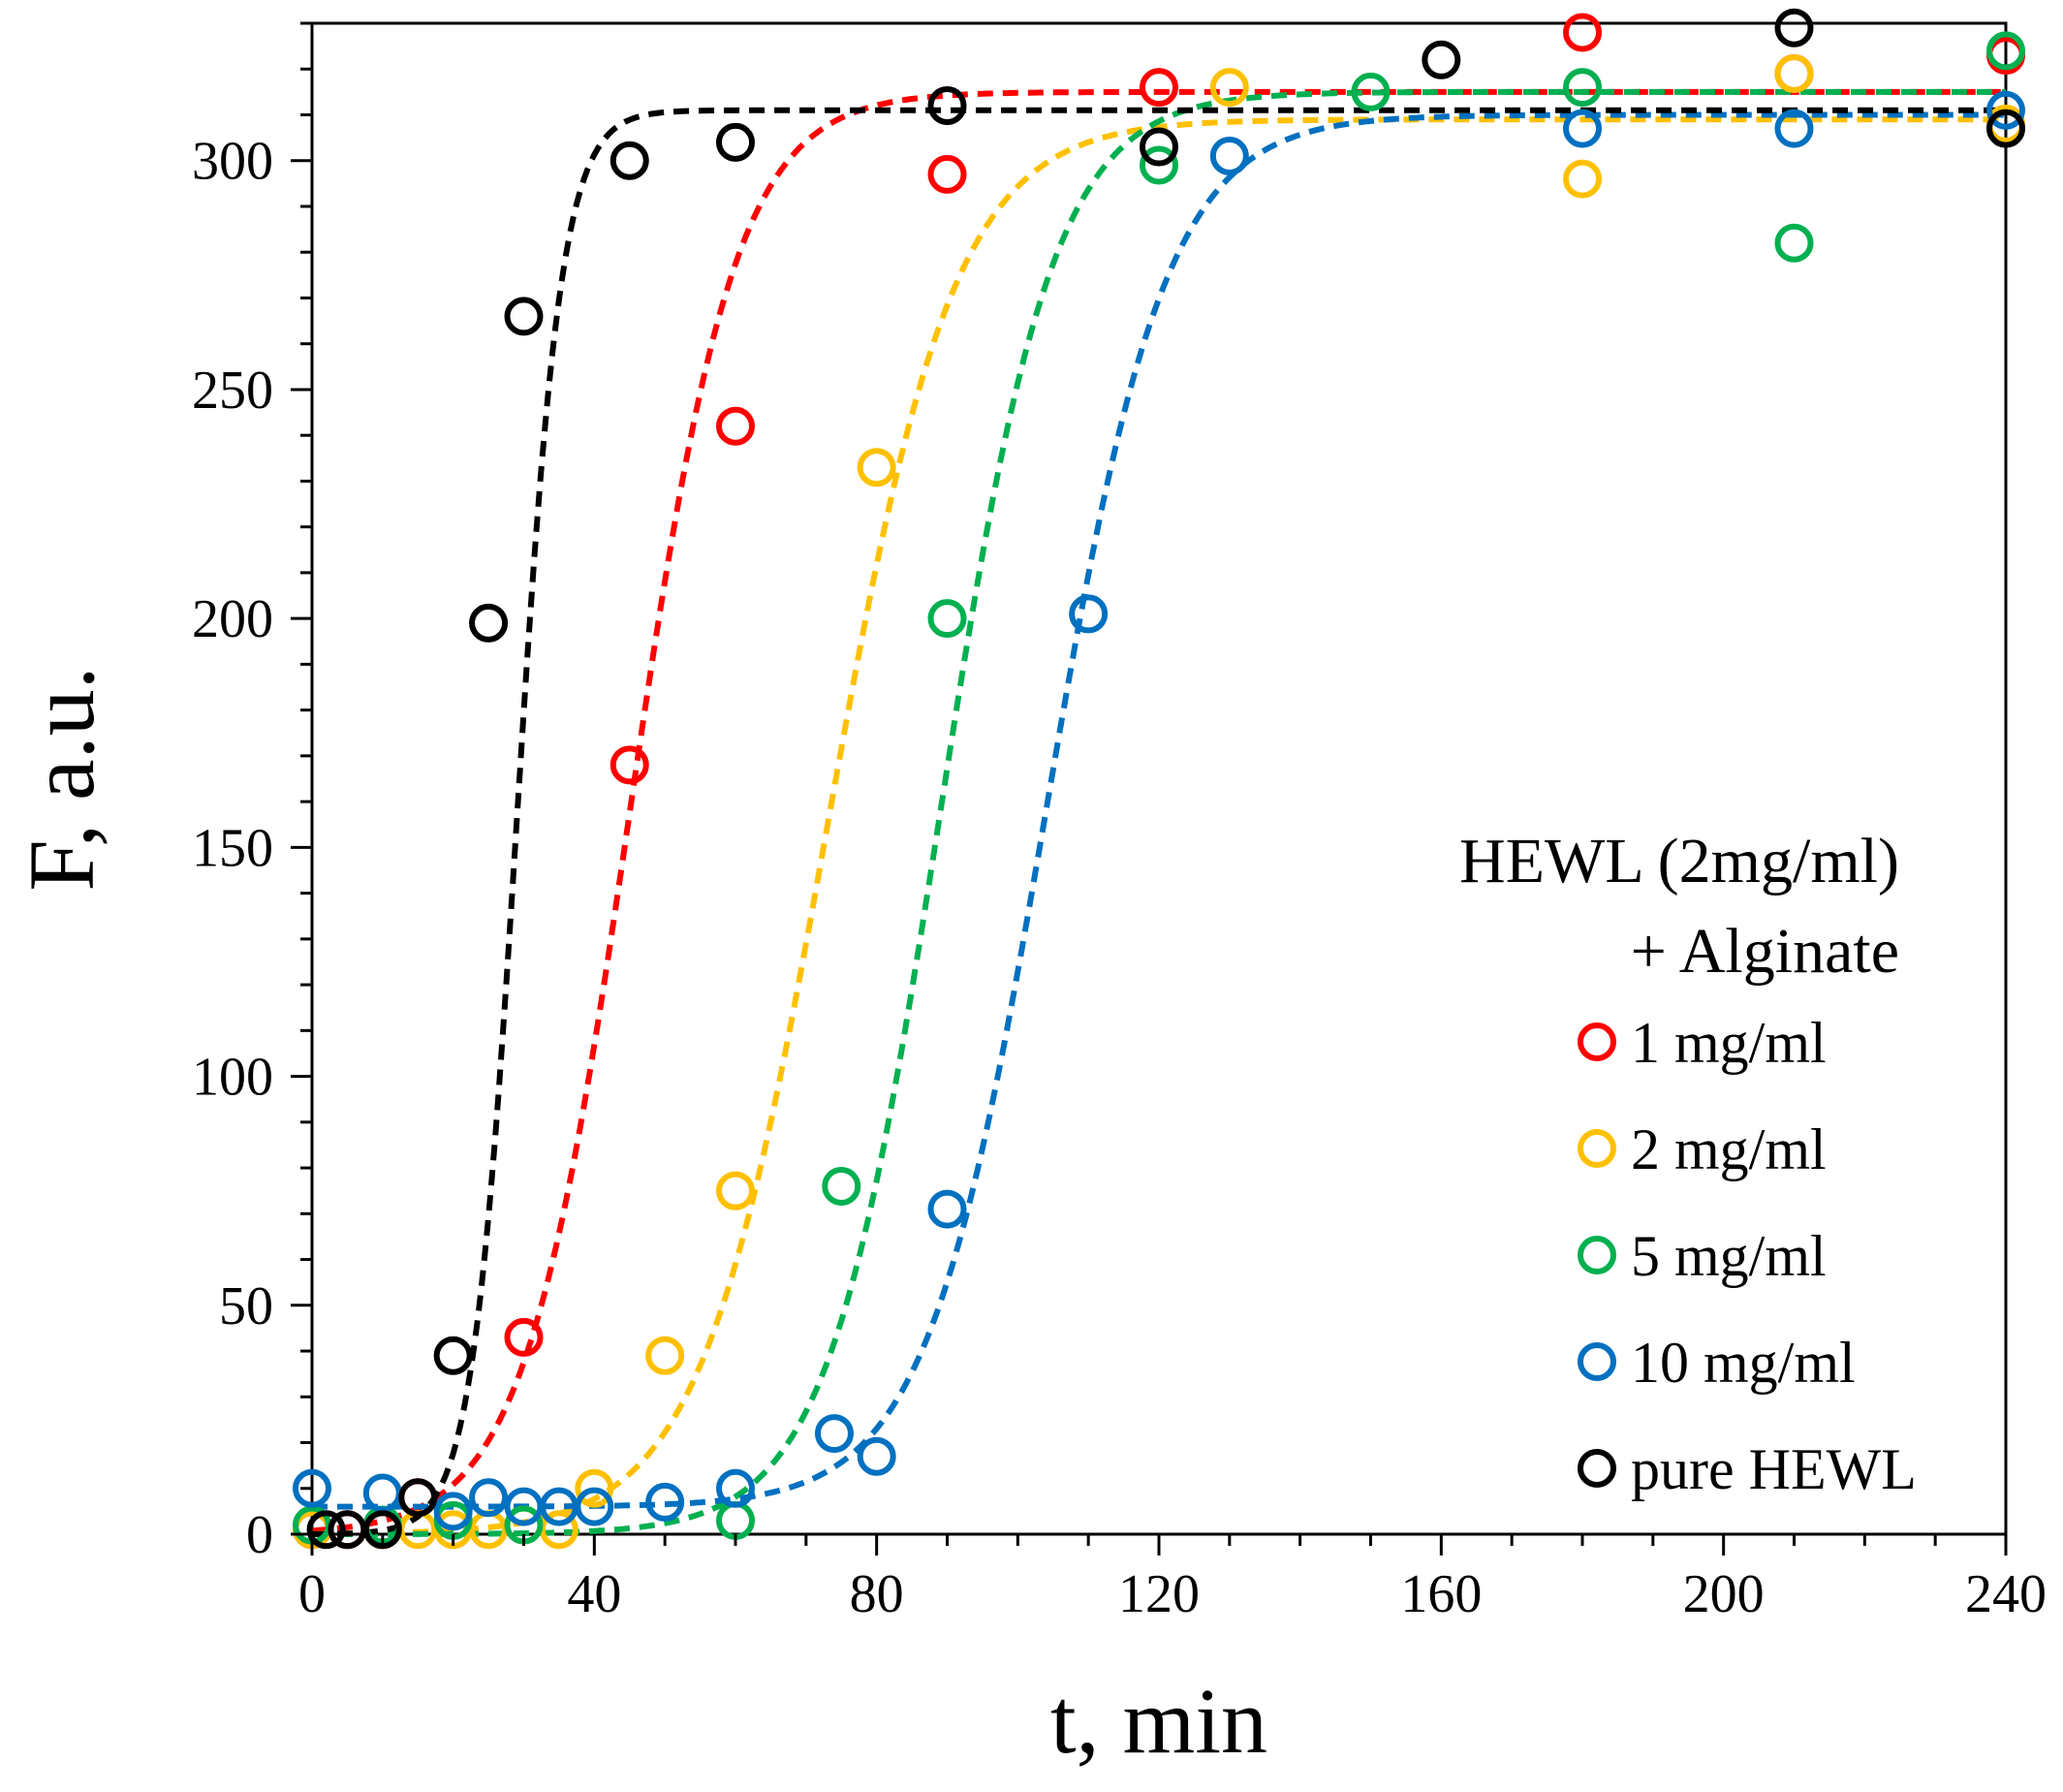 The width and height of the screenshot is (2063, 1792). What do you see at coordinates (232, 391) in the screenshot?
I see `y-tick-label: 250` at bounding box center [232, 391].